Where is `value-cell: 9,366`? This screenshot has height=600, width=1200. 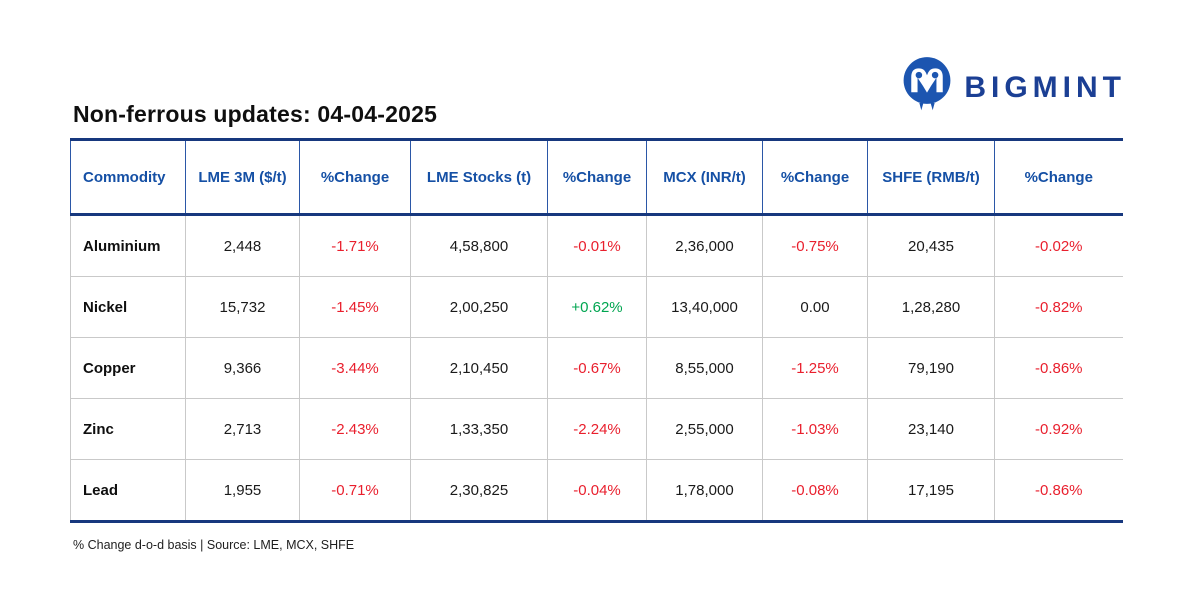
value-cell: 9,366 is located at coordinates (242, 368).